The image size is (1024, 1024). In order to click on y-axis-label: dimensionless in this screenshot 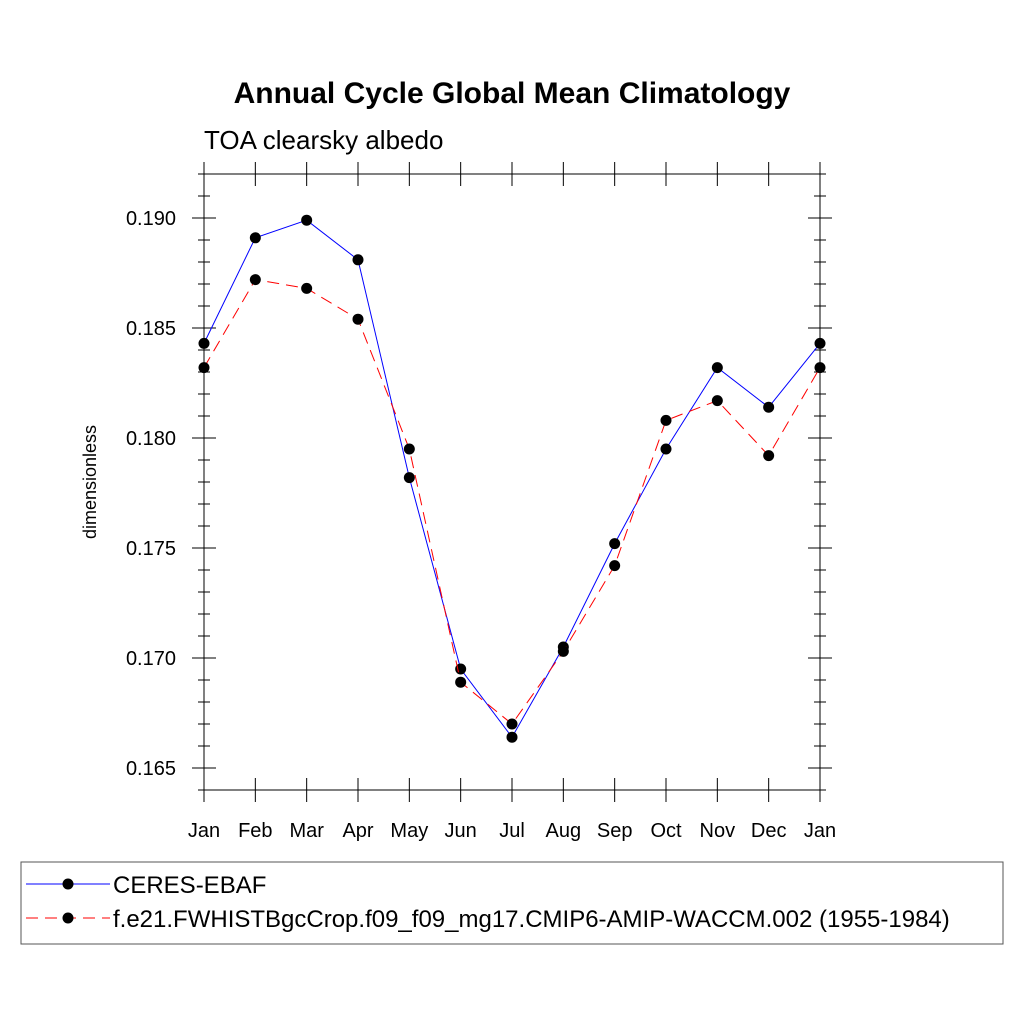, I will do `click(90, 482)`.